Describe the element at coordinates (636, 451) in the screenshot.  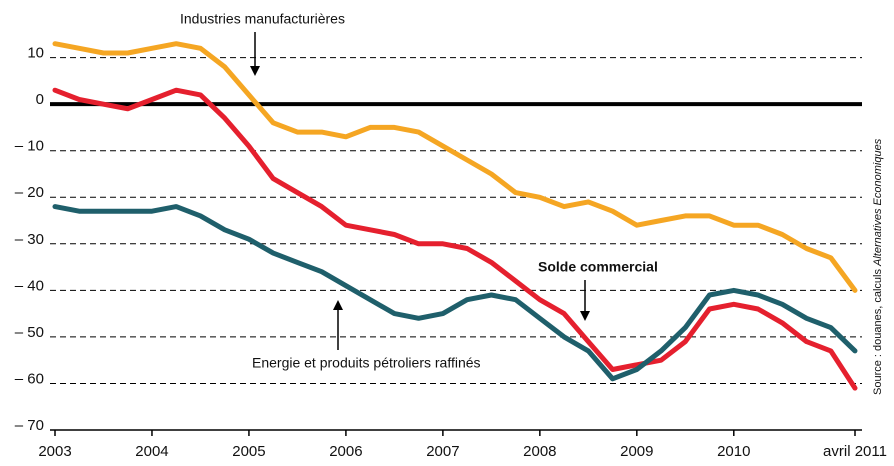
I see `x-tick-label: 2009` at that location.